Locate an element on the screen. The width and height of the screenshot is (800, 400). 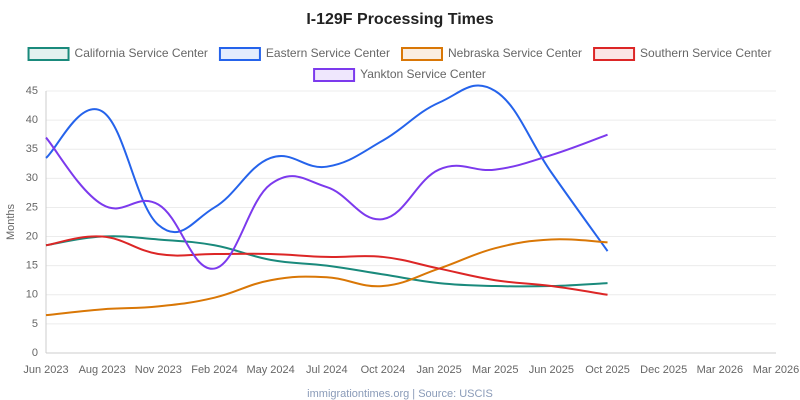
y-tick-label: 25 is located at coordinates (32, 207).